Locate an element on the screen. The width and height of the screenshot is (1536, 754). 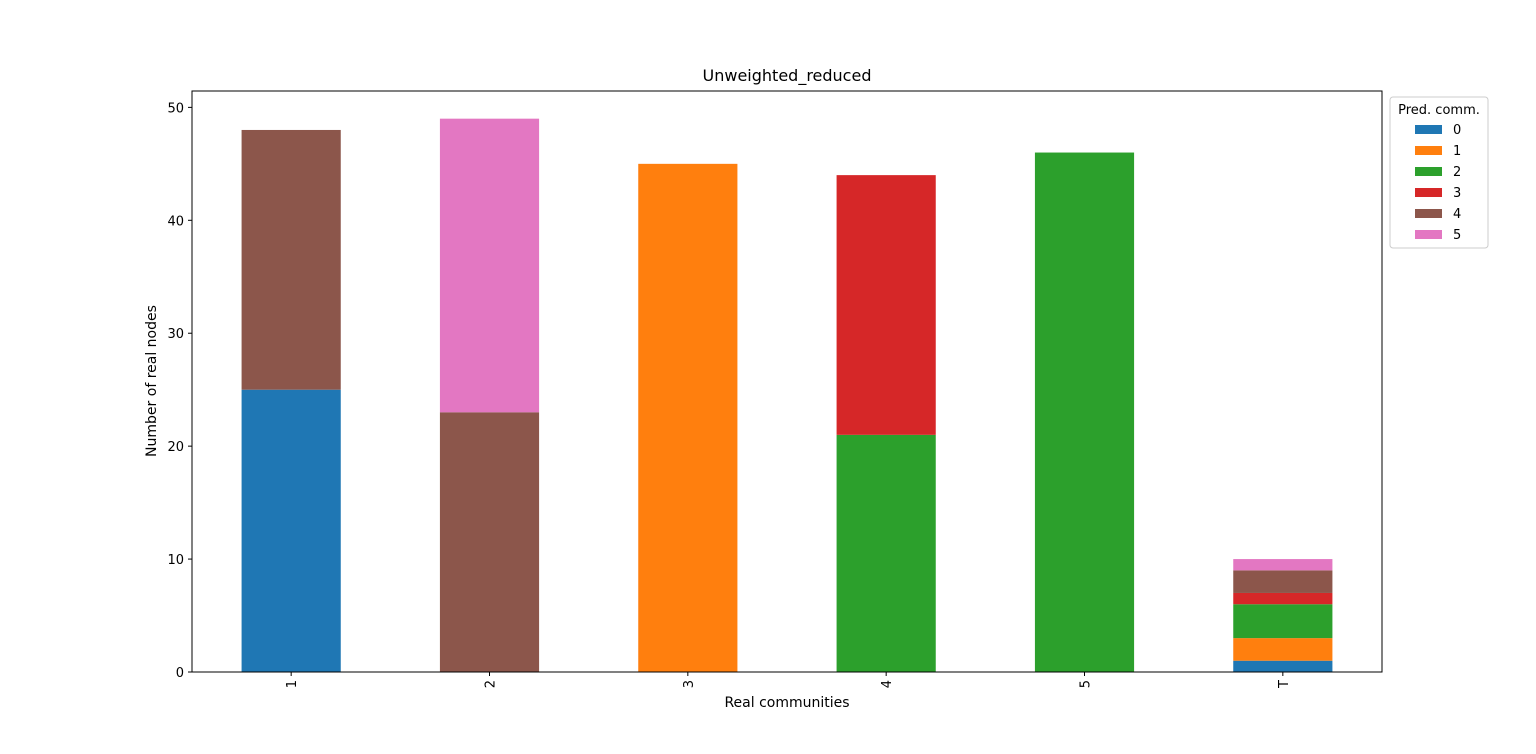
legend-title: Pred. comm. is located at coordinates (1439, 110).